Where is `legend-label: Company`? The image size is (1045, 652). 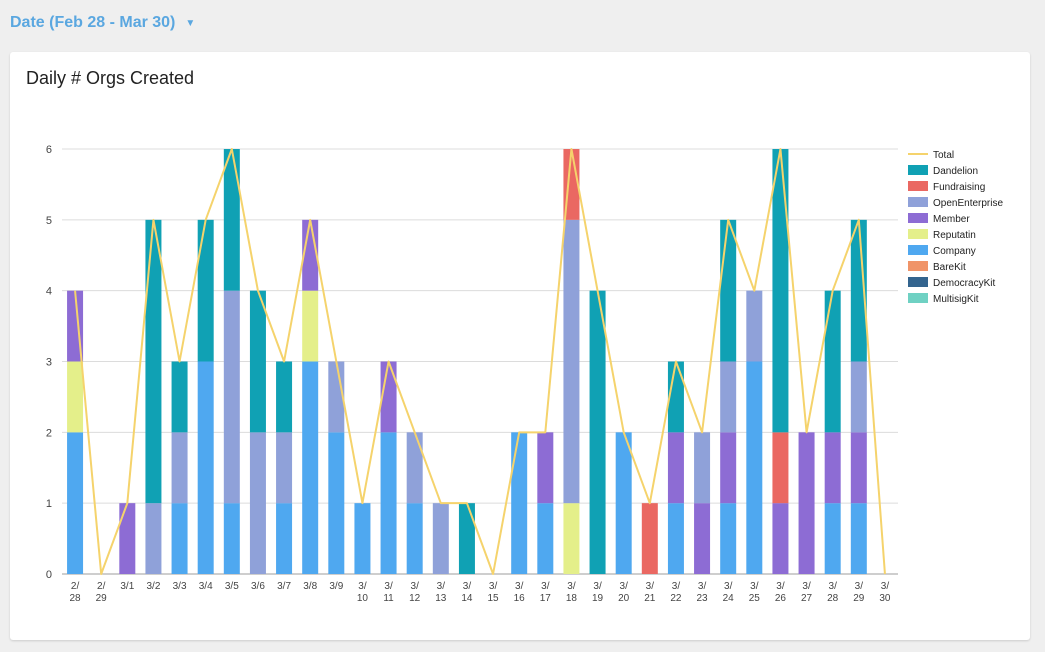
legend-label: Company is located at coordinates (954, 251).